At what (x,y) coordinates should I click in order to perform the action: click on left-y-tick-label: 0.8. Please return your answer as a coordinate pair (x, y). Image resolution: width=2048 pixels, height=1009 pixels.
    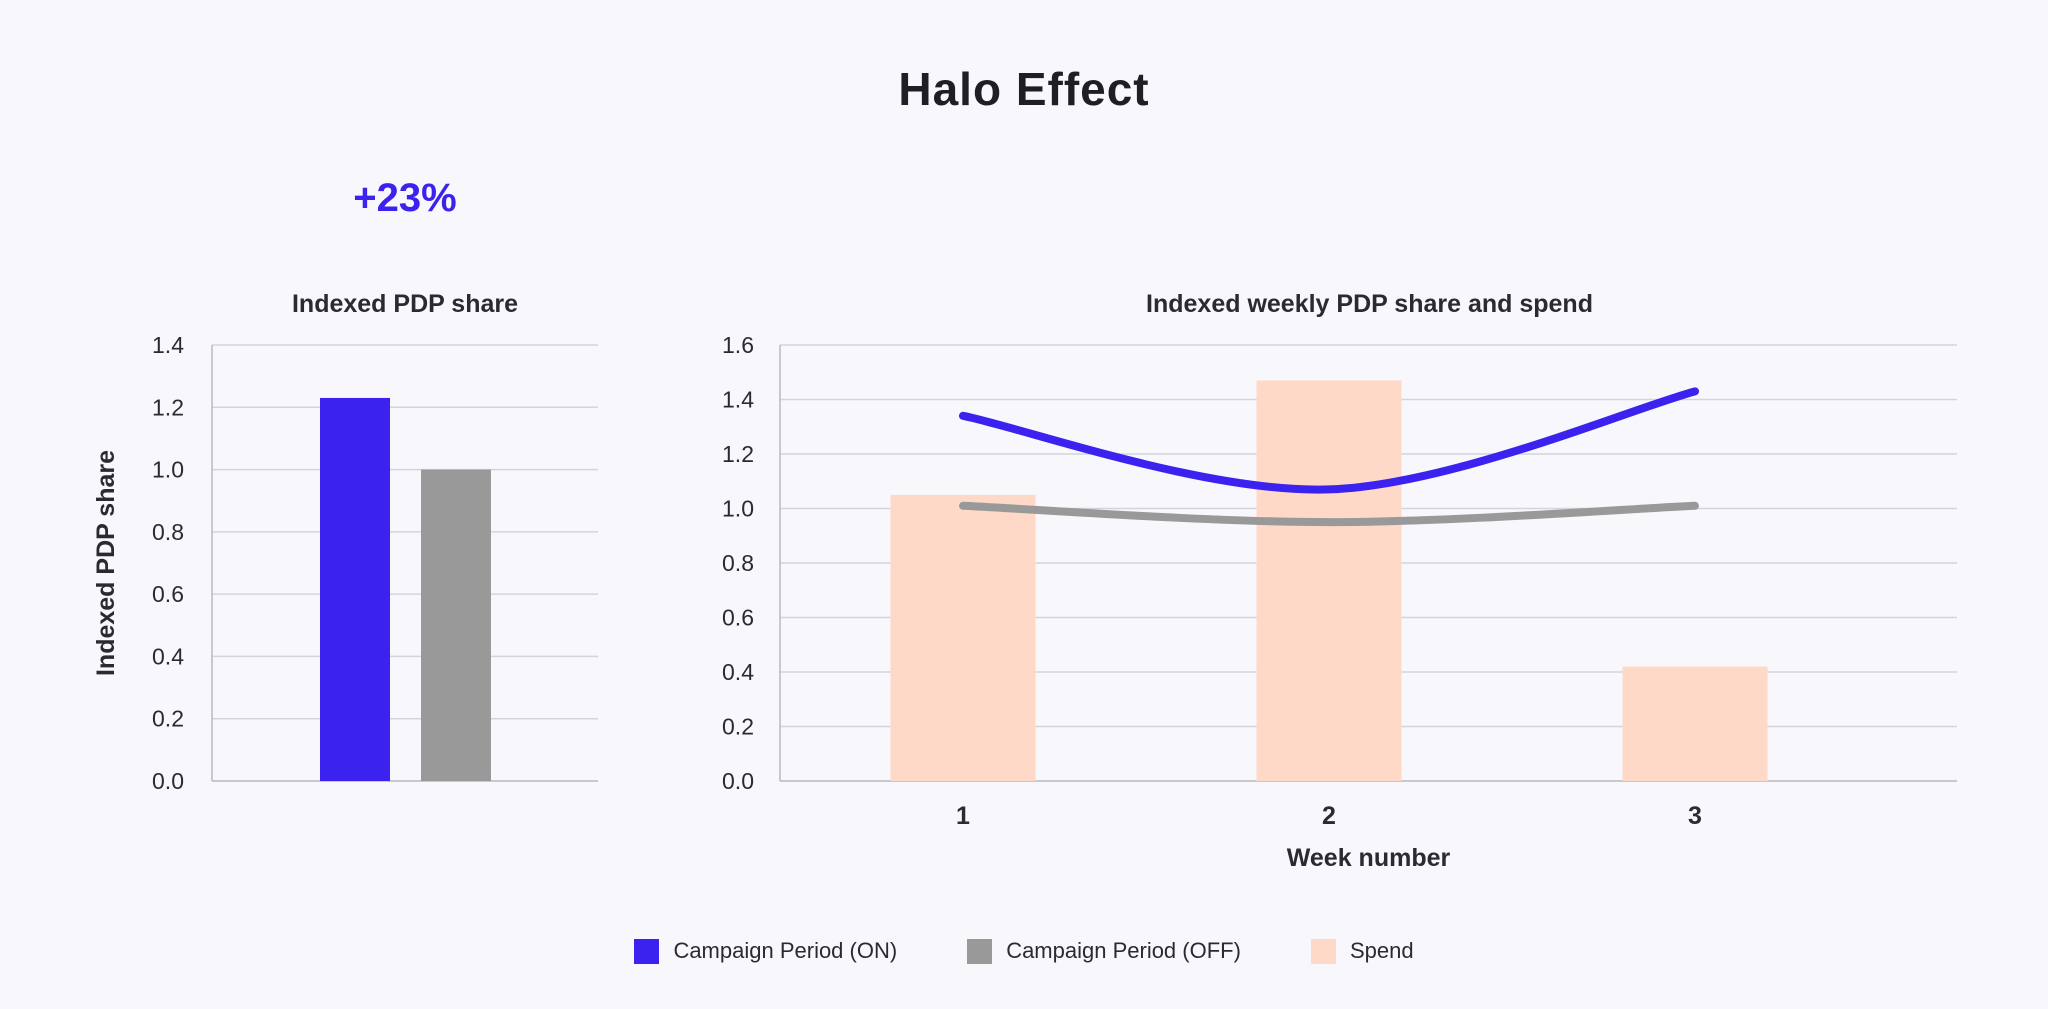
    Looking at the image, I should click on (168, 532).